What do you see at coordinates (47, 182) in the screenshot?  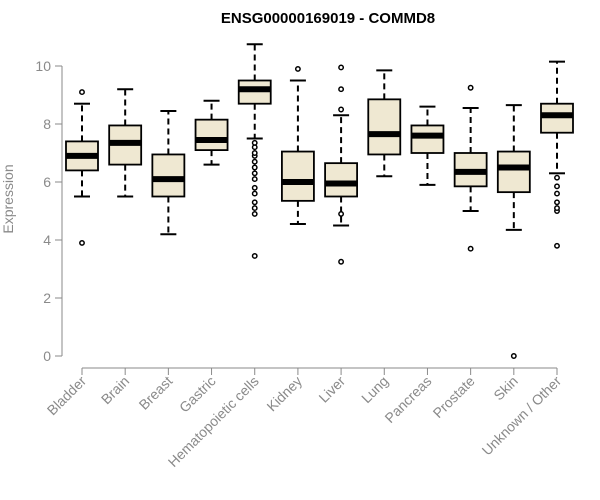 I see `y-tick-label: 6` at bounding box center [47, 182].